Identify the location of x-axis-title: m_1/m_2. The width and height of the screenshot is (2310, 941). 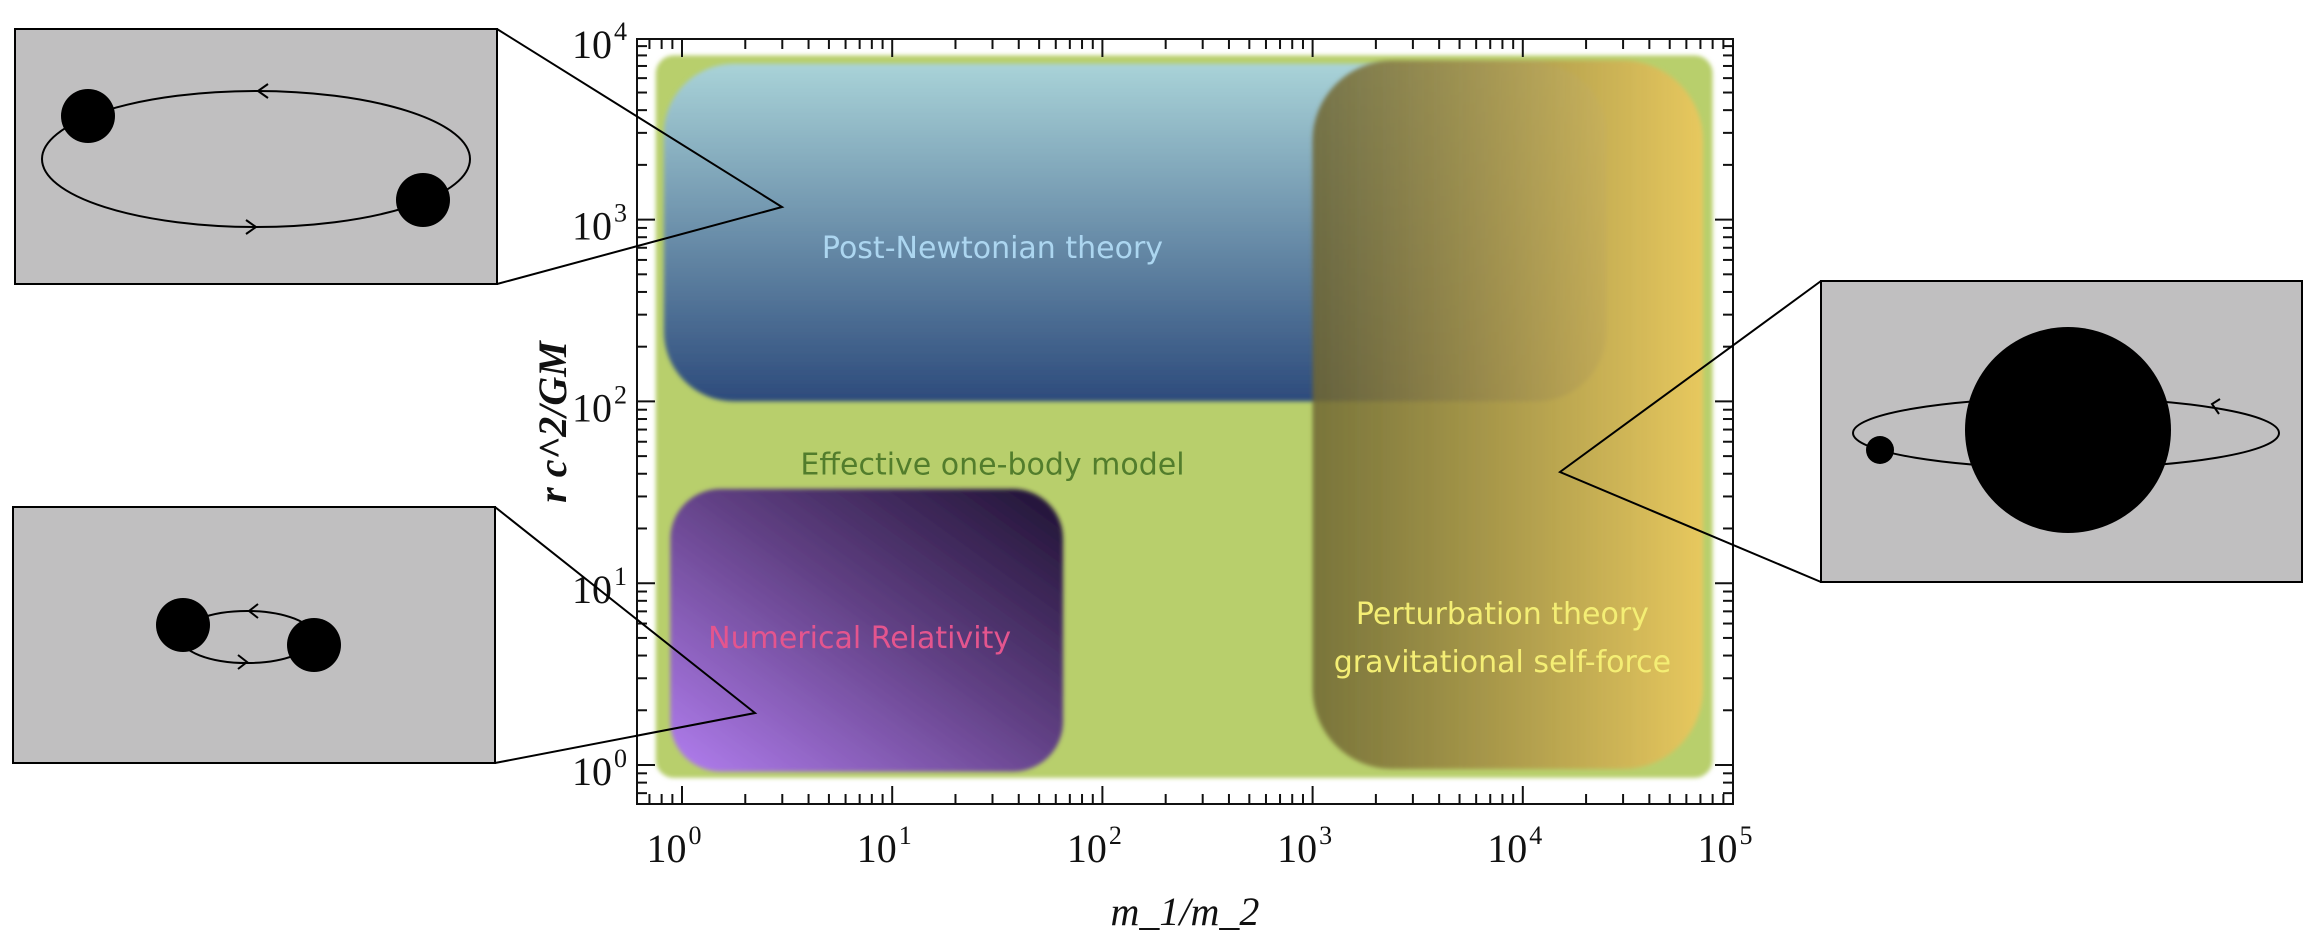
(1185, 911).